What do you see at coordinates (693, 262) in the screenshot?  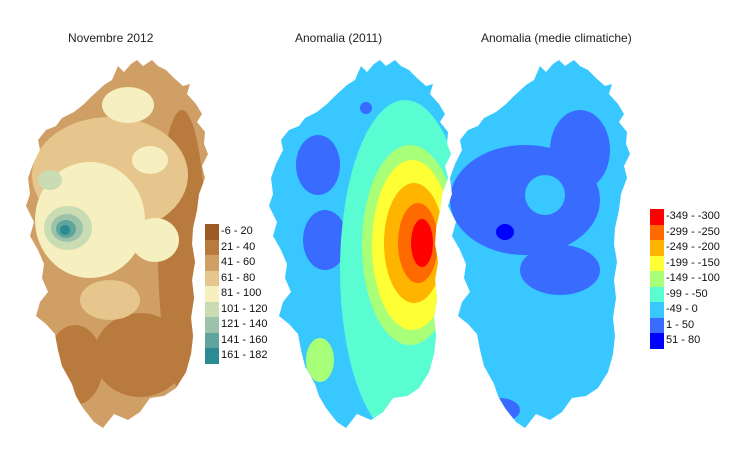 I see `legend-label: -199 - -150` at bounding box center [693, 262].